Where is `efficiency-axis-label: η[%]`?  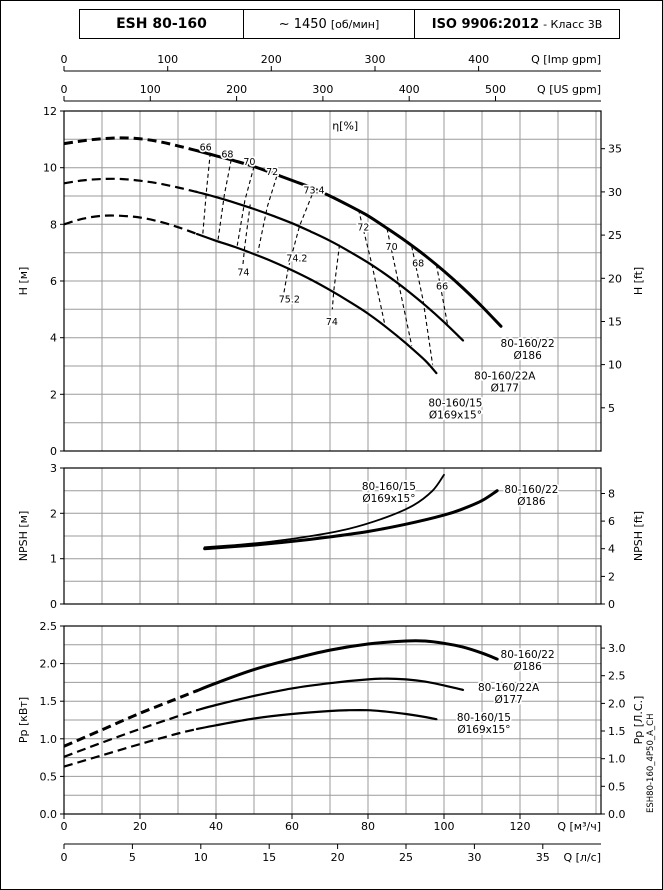
efficiency-axis-label: η[%] is located at coordinates (345, 125).